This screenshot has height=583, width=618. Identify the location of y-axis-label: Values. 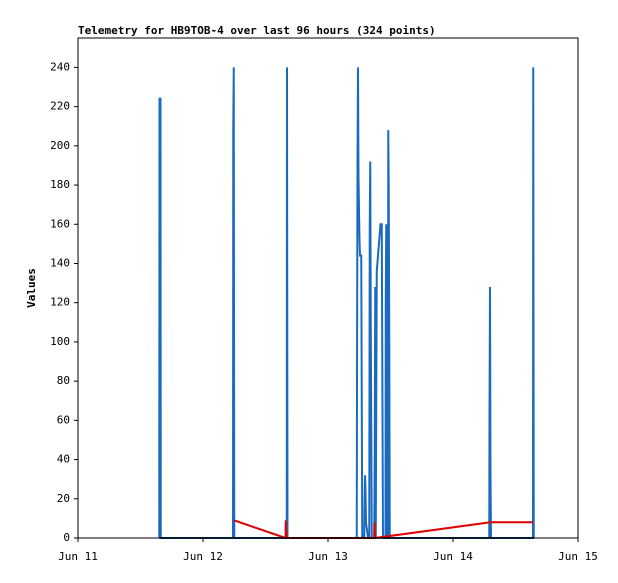
(31, 288).